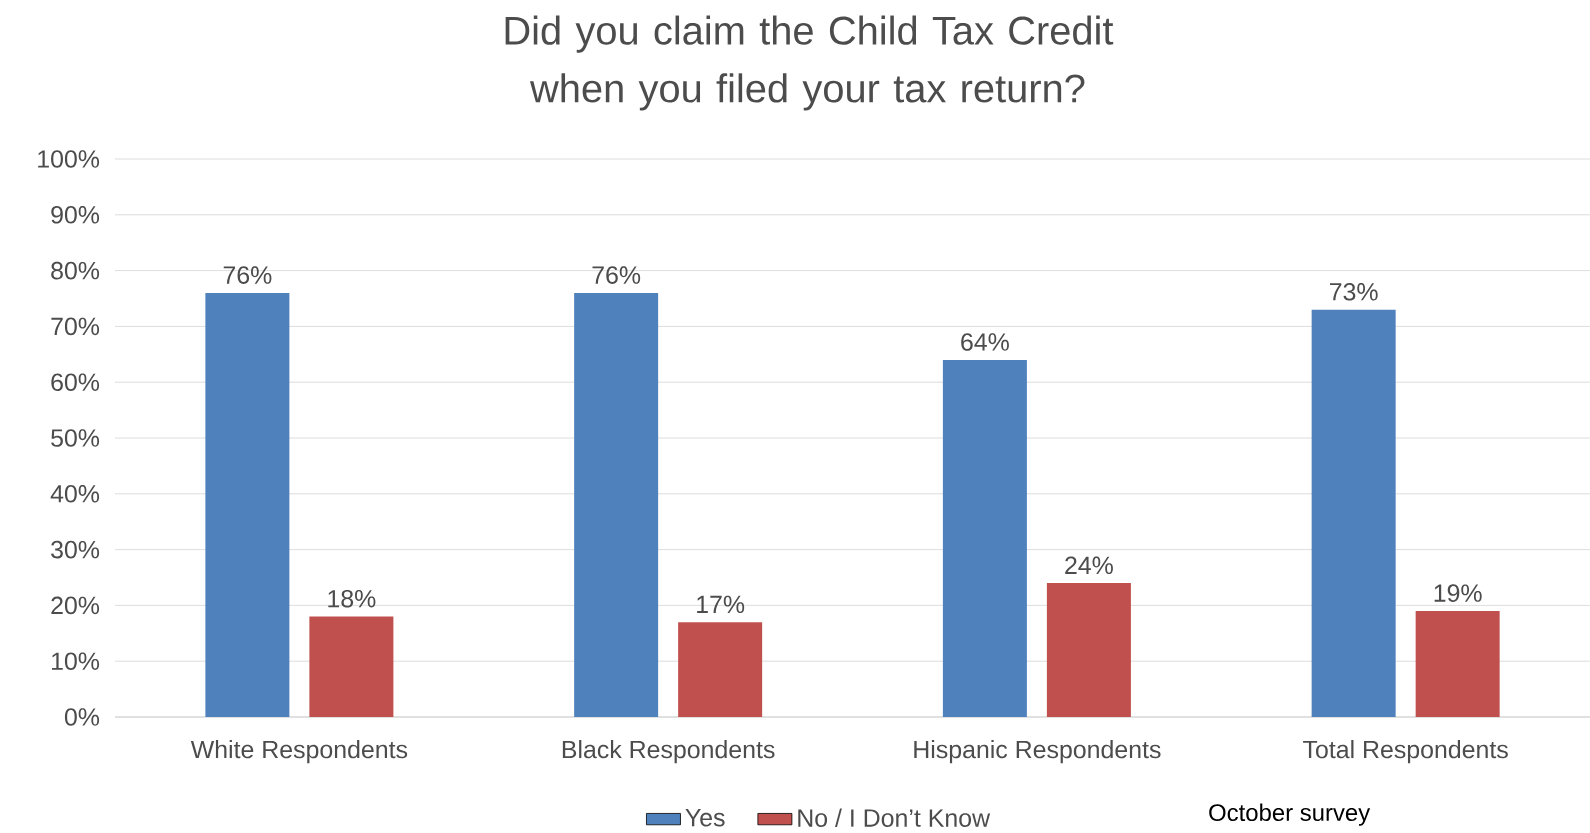  What do you see at coordinates (809, 63) in the screenshot?
I see `chart-title: Did you claim the Child Tax Credit when you filed your tax return?` at bounding box center [809, 63].